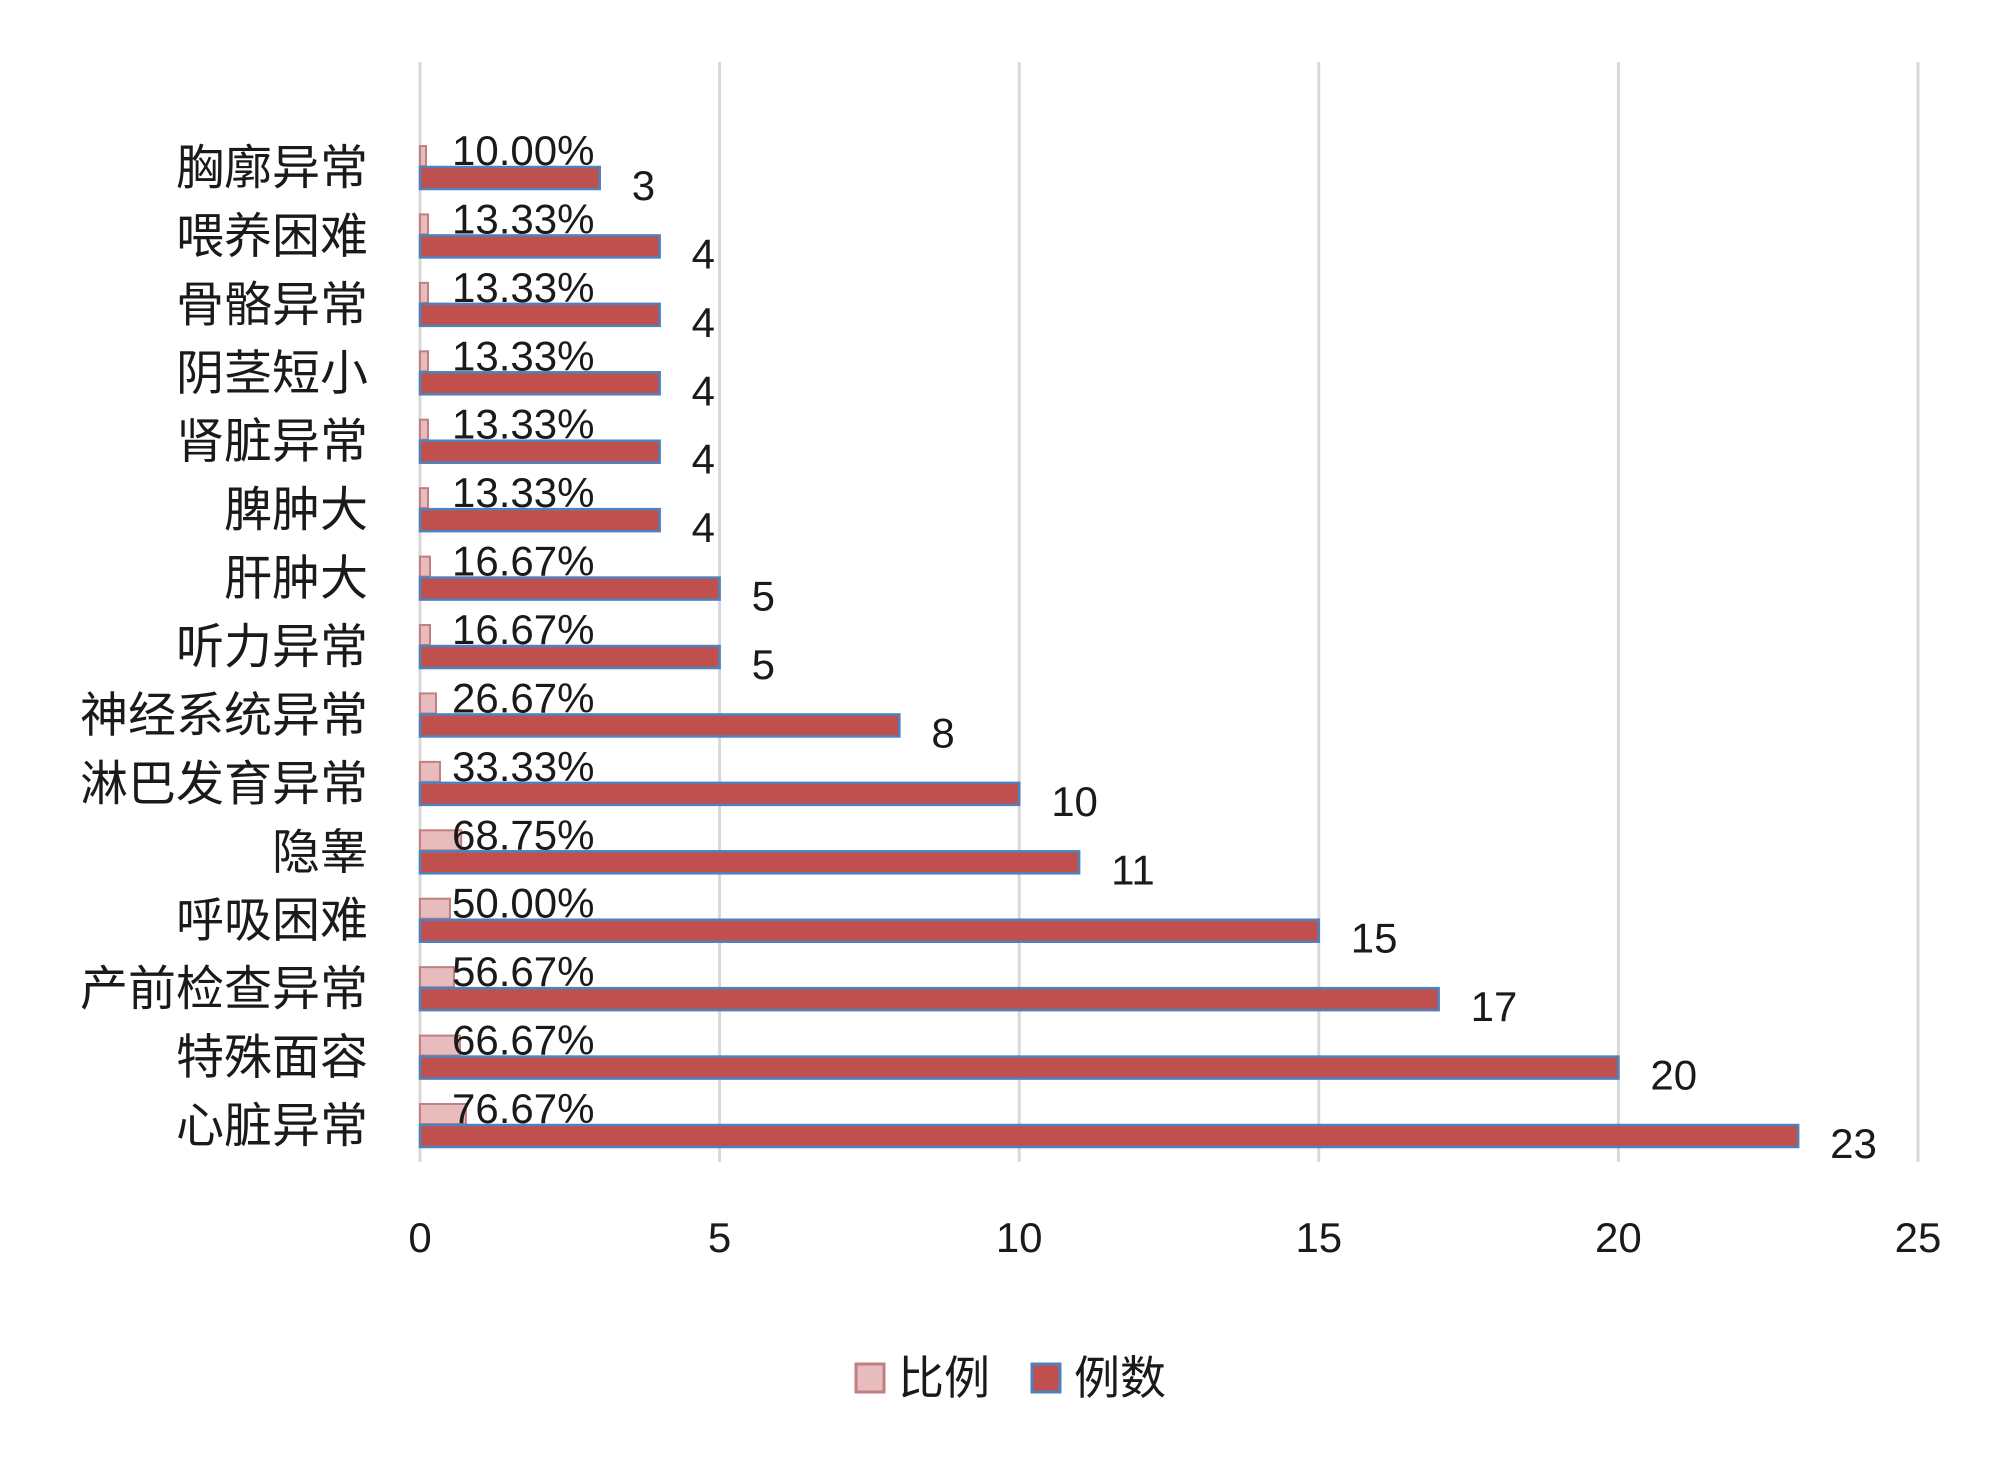 This screenshot has height=1457, width=2000. Describe the element at coordinates (296, 579) in the screenshot. I see `category-label: 肝肿大` at that location.